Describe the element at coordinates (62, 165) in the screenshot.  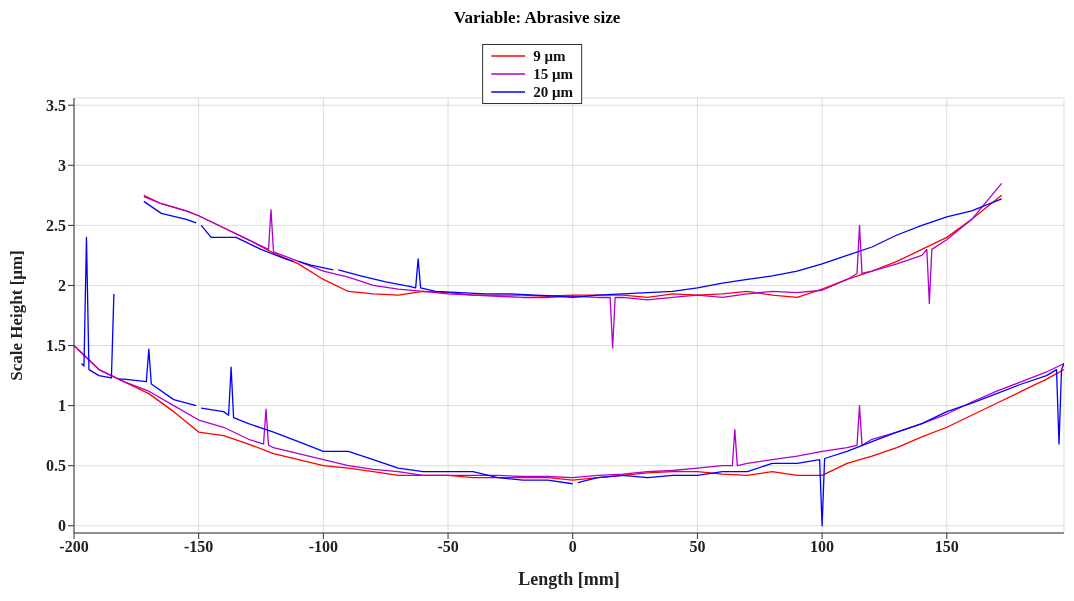
I see `y-tick-label: 3` at that location.